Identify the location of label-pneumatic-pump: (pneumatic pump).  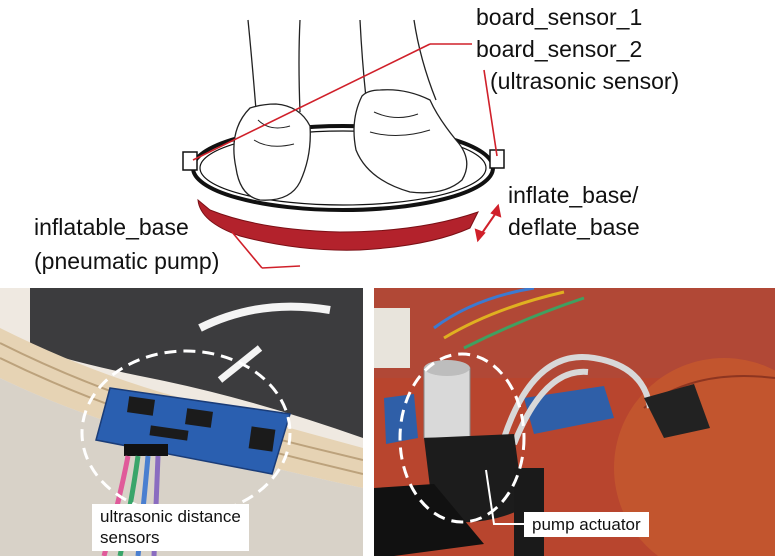
(127, 261).